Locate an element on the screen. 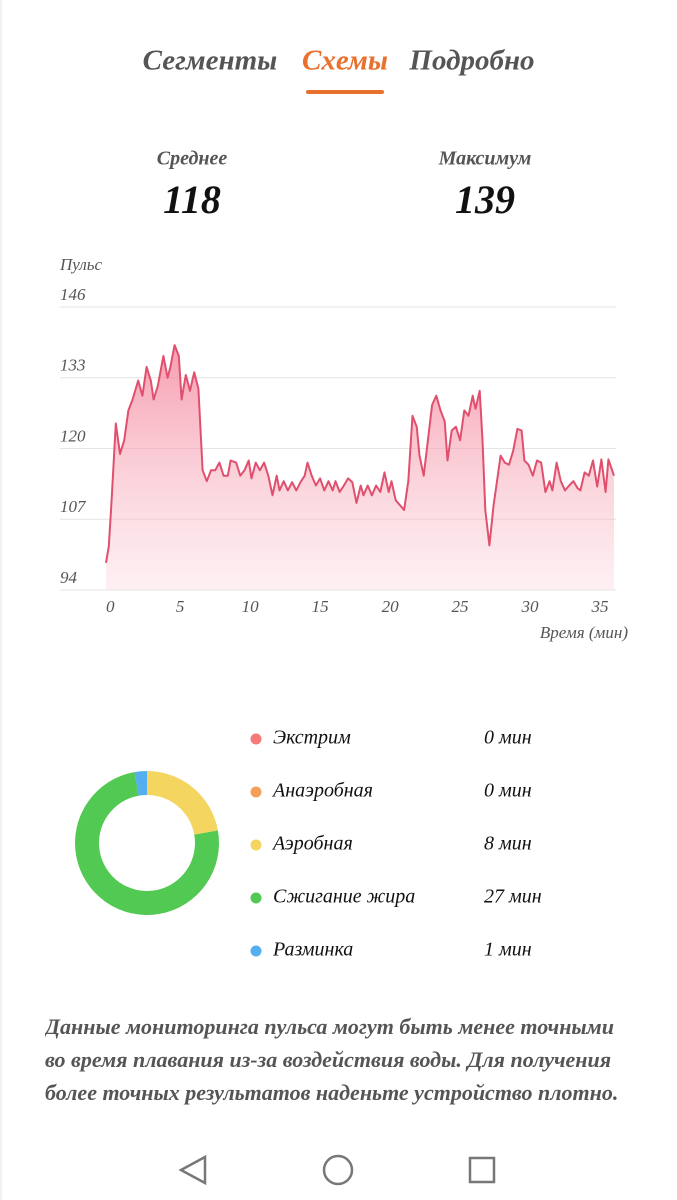  tab: Сегменты is located at coordinates (210, 61).